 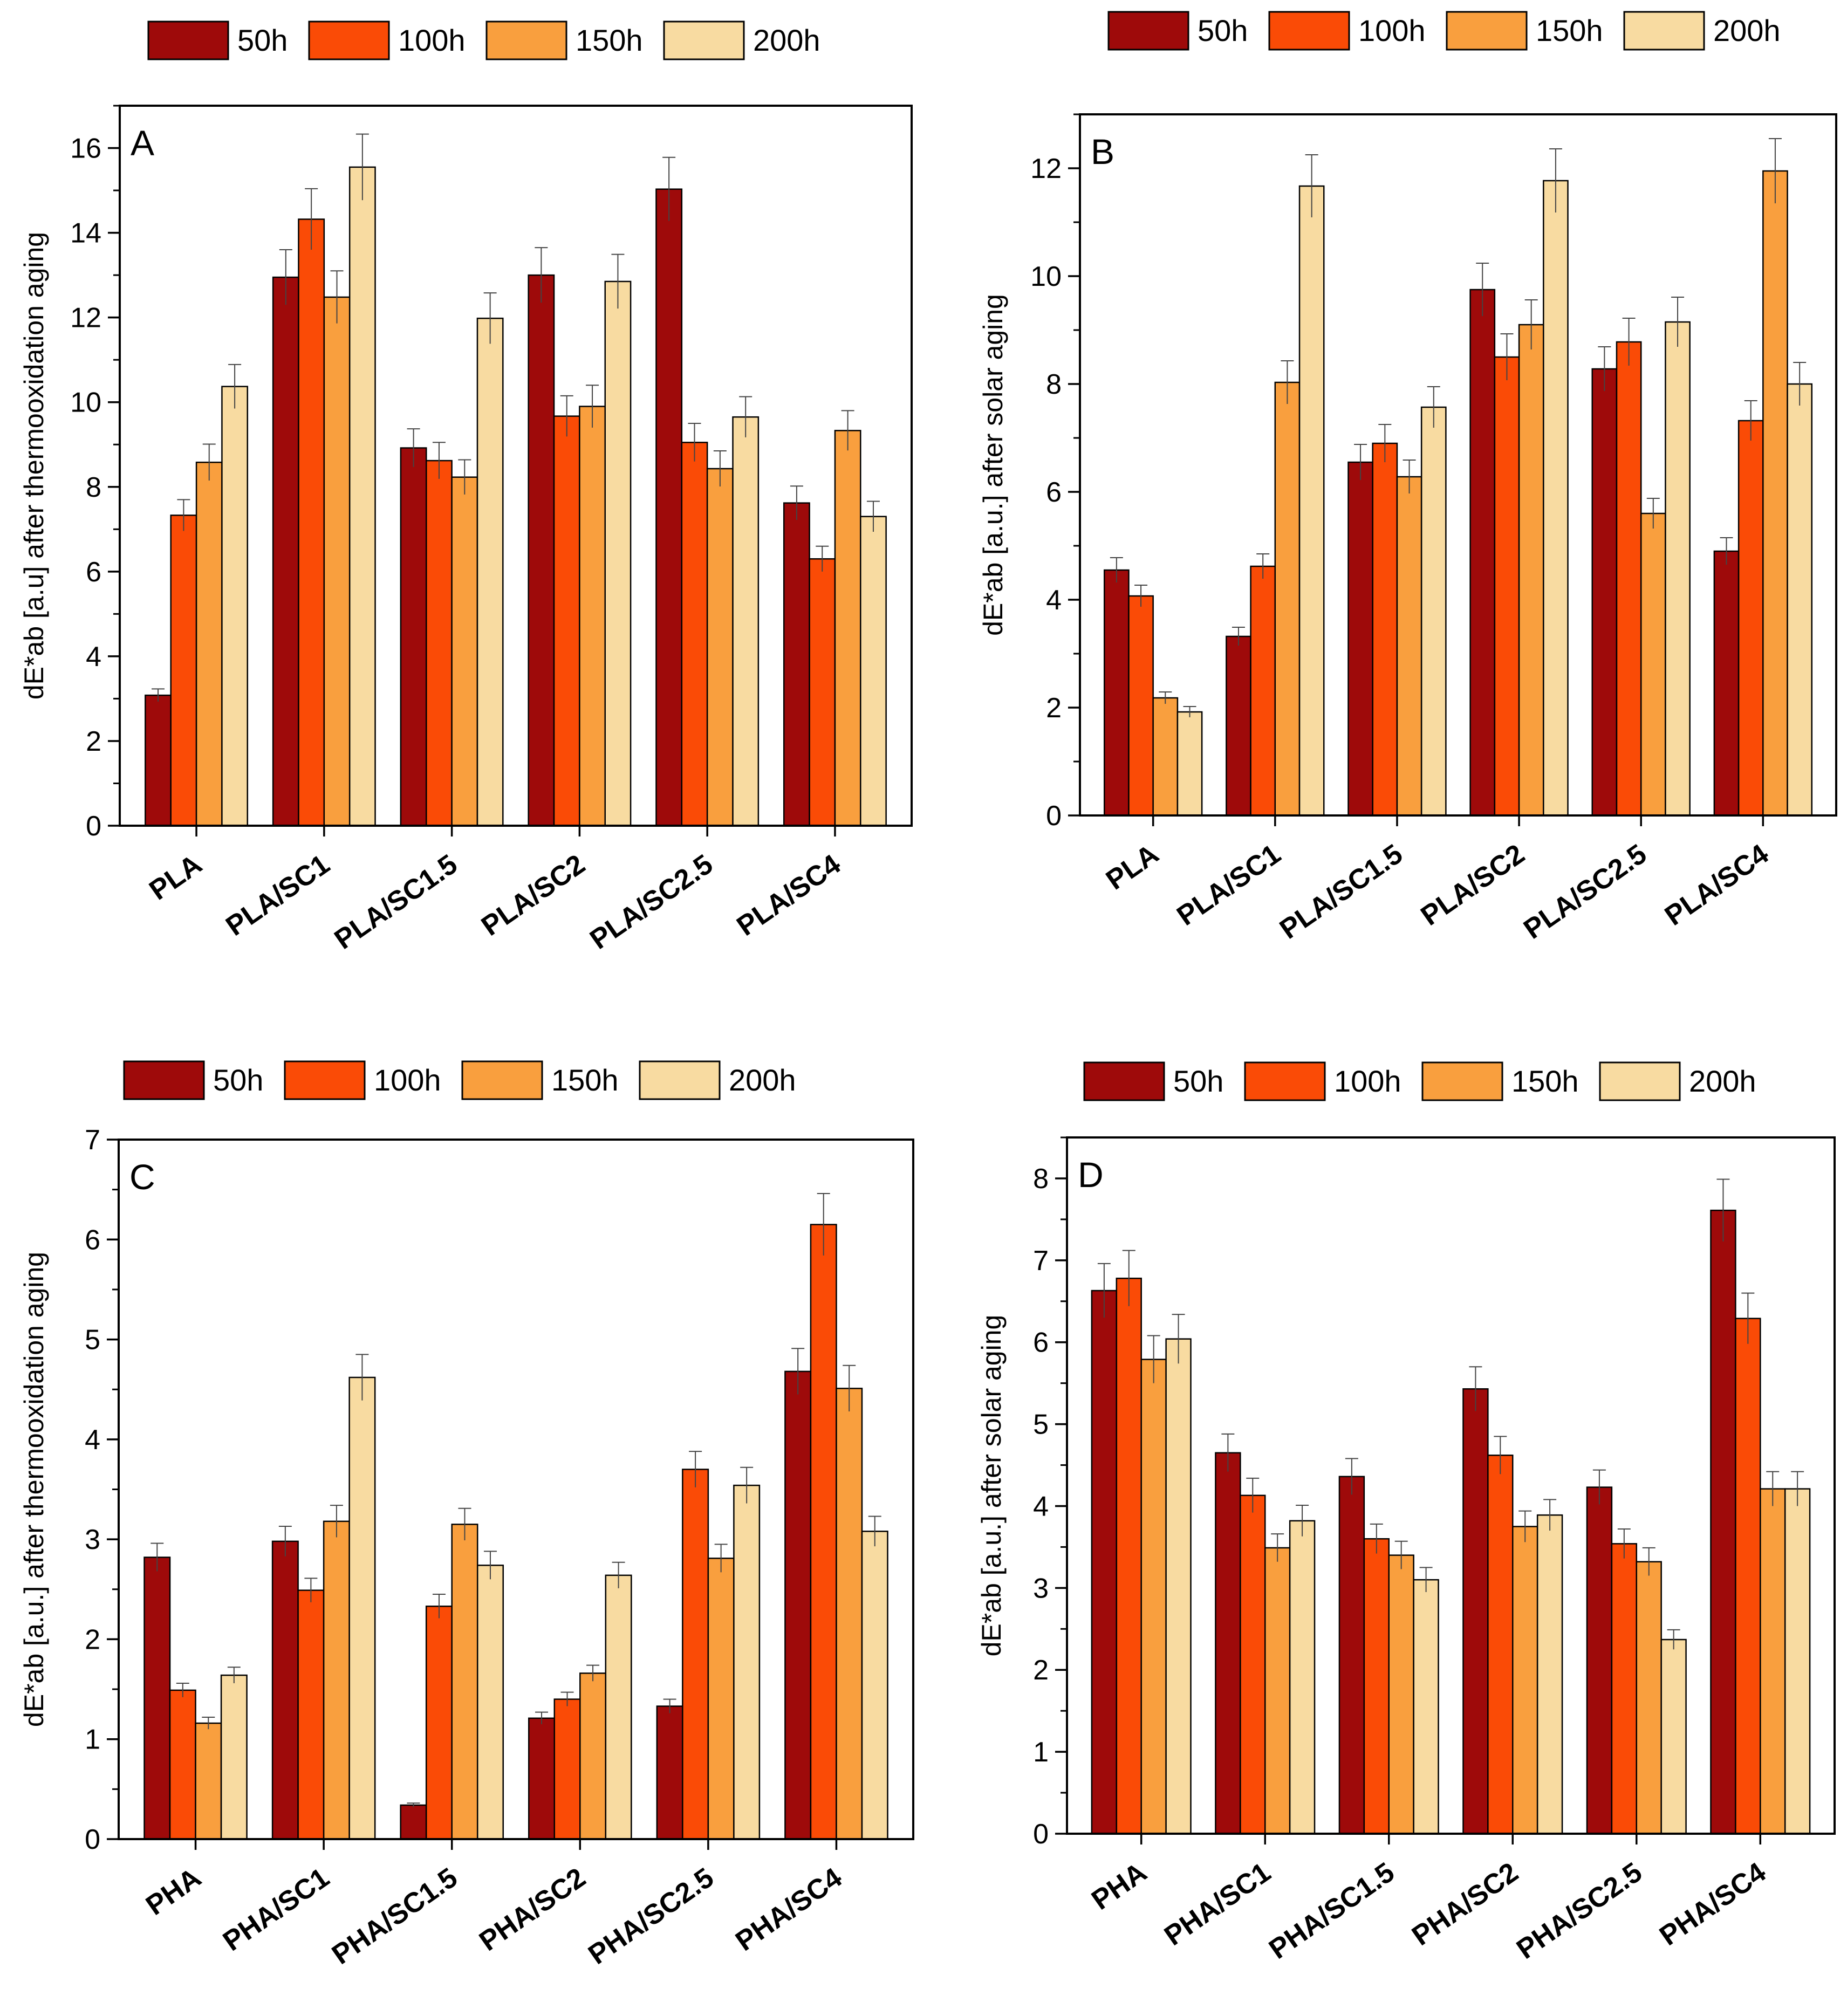 I want to click on legend-swatch-a-150h, so click(x=526, y=40).